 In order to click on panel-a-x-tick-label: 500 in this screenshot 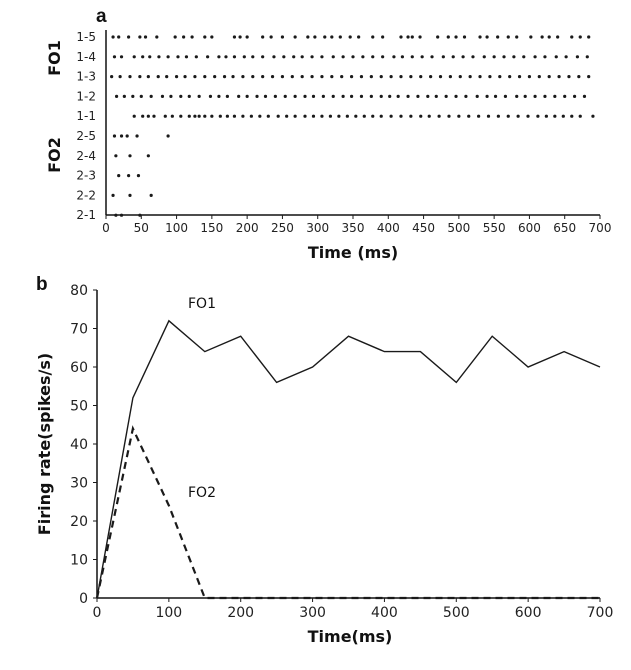, I will do `click(458, 228)`.